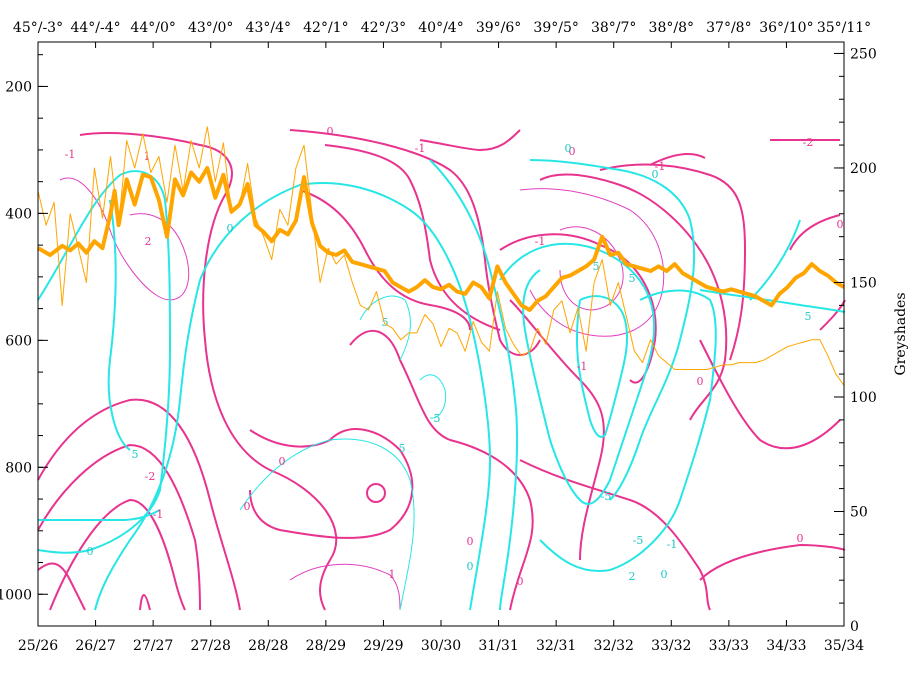 The width and height of the screenshot is (923, 680). Describe the element at coordinates (671, 646) in the screenshot. I see `bottom-axis-label: 33/32` at that location.